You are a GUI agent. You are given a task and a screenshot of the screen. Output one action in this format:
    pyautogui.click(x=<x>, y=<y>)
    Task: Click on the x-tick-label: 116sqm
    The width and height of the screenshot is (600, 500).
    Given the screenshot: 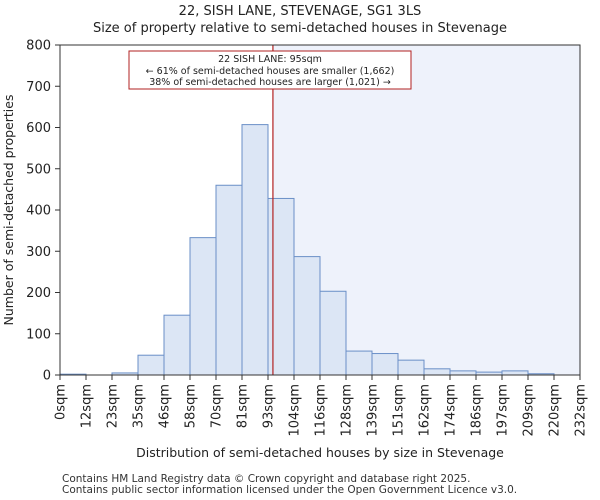 What is the action you would take?
    pyautogui.click(x=321, y=410)
    